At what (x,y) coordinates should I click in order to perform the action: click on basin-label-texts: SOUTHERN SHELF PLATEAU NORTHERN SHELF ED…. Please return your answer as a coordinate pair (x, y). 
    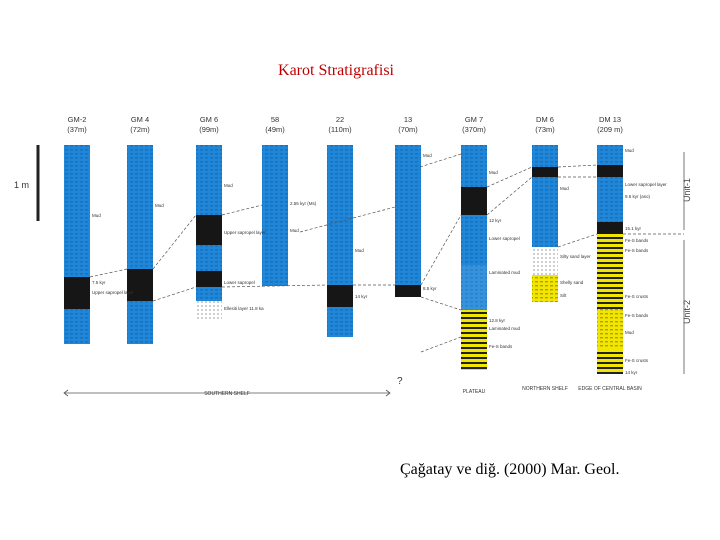
    Looking at the image, I should click on (423, 391).